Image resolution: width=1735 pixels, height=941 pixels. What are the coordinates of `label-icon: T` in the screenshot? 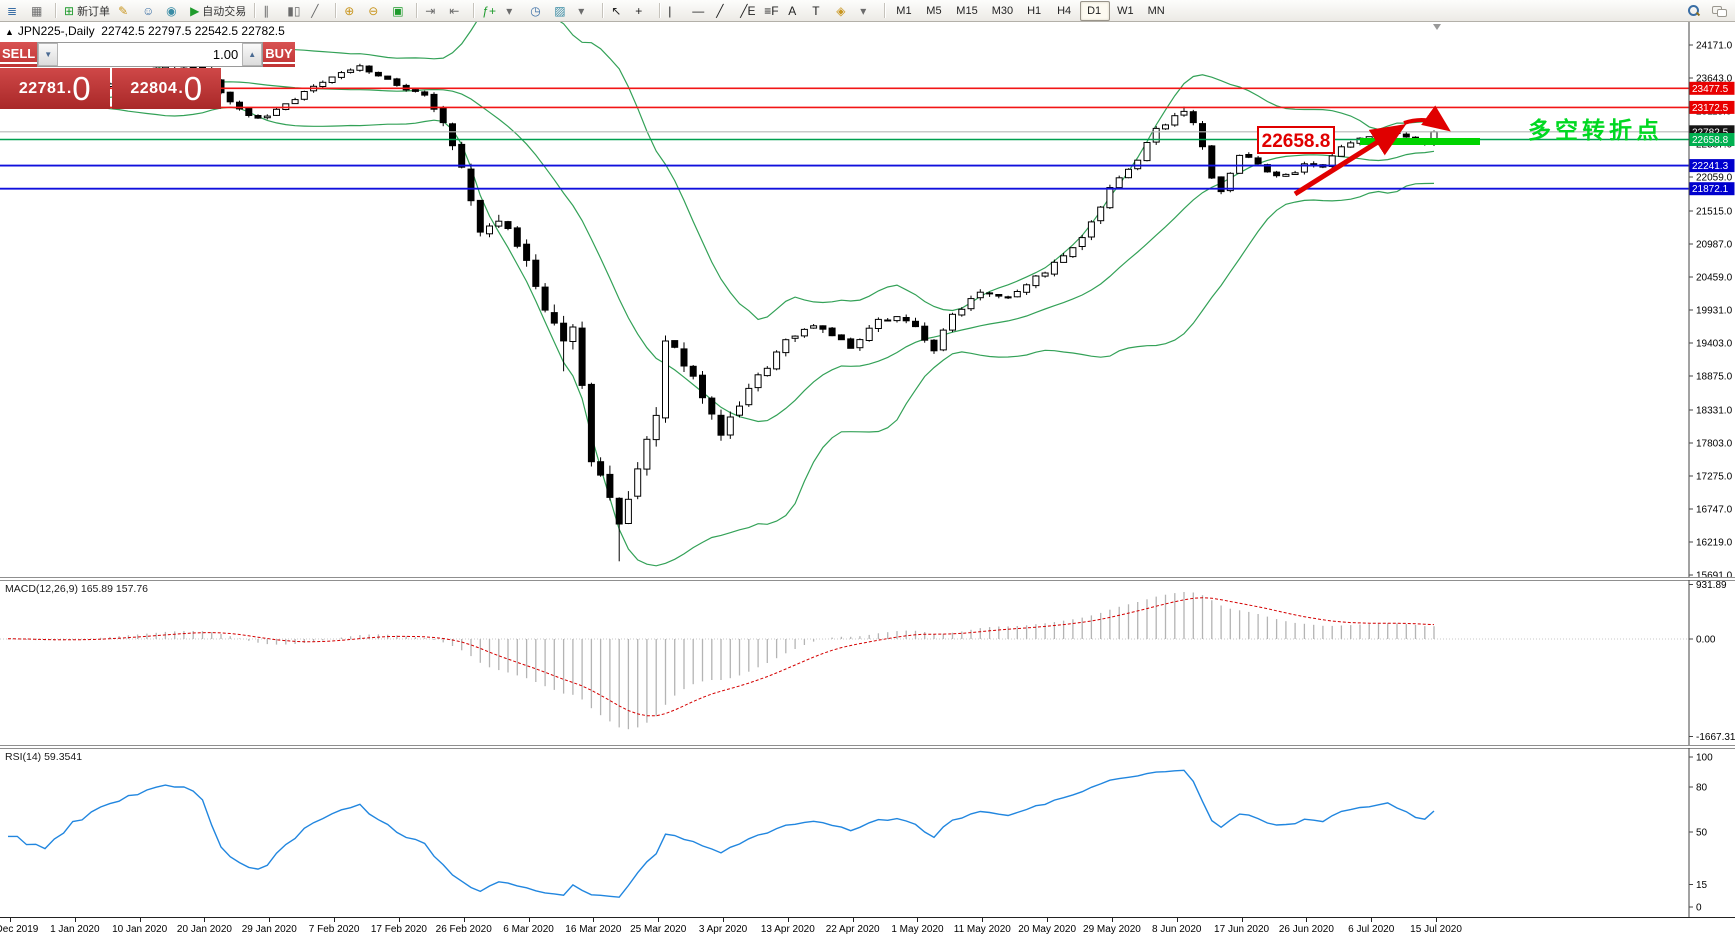 It's located at (816, 10).